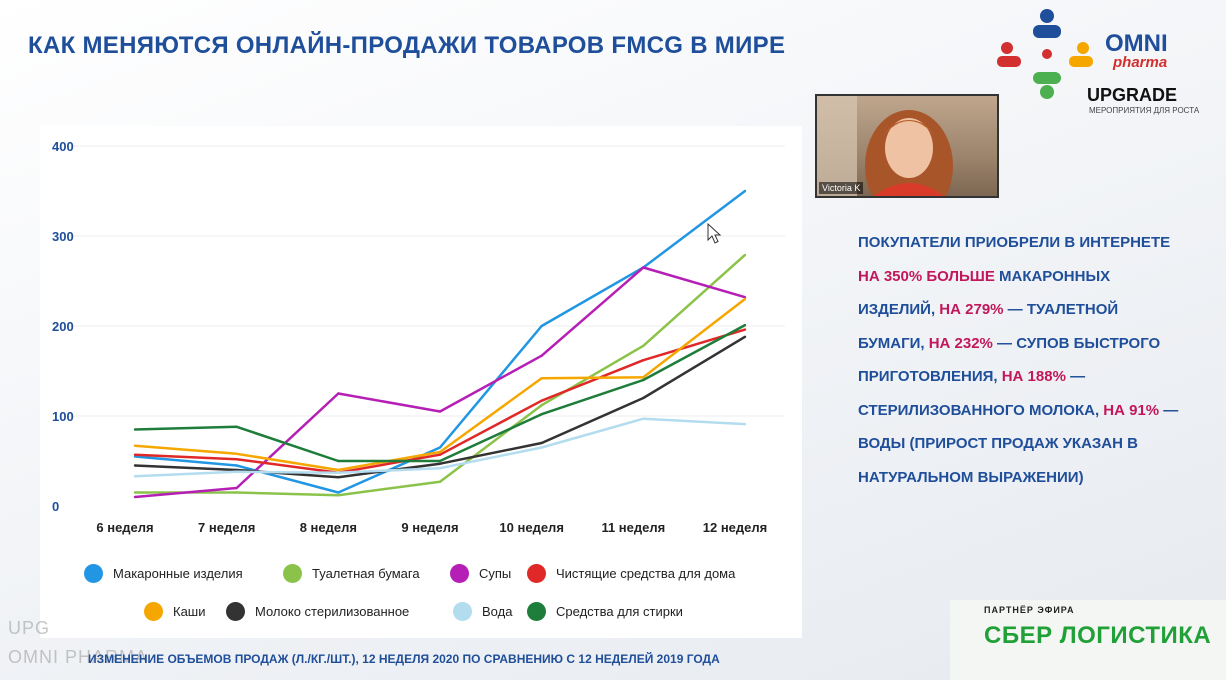  What do you see at coordinates (646, 573) in the screenshot?
I see `legend-label-3: Чистящие средства для дома` at bounding box center [646, 573].